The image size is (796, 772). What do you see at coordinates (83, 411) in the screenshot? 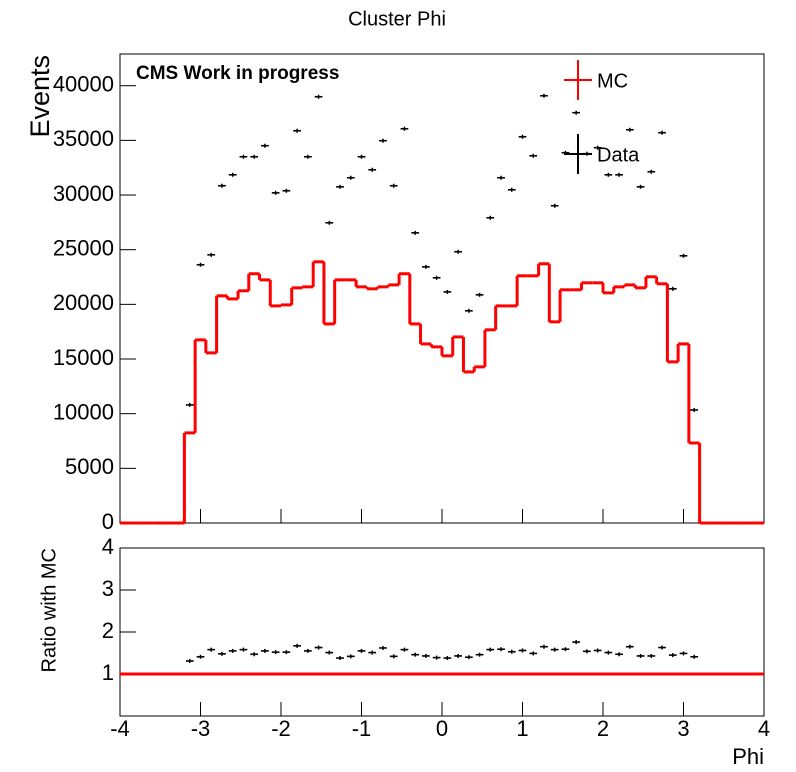
I see `y-tick-label: 10000` at bounding box center [83, 411].